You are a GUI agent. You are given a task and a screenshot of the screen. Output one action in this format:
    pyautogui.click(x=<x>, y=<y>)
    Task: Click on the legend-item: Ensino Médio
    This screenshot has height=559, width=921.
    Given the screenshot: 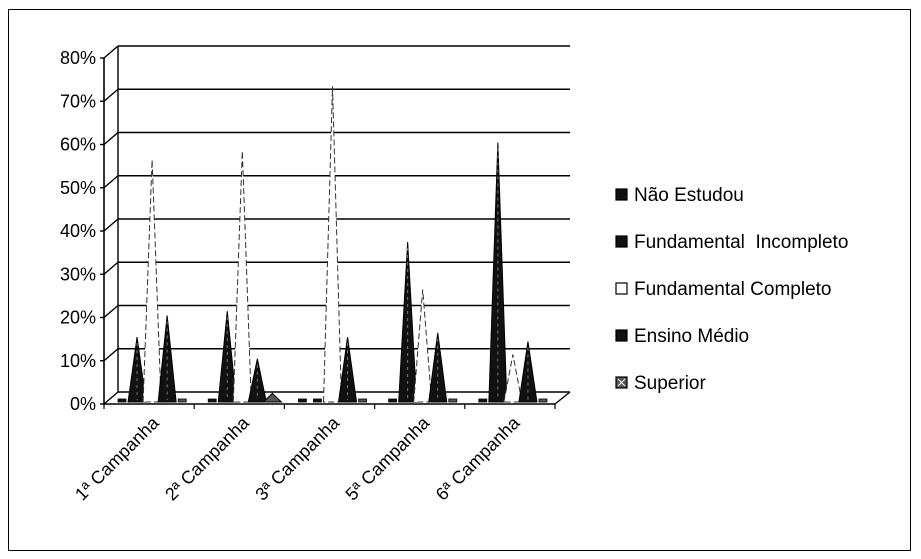 What is the action you would take?
    pyautogui.click(x=682, y=336)
    